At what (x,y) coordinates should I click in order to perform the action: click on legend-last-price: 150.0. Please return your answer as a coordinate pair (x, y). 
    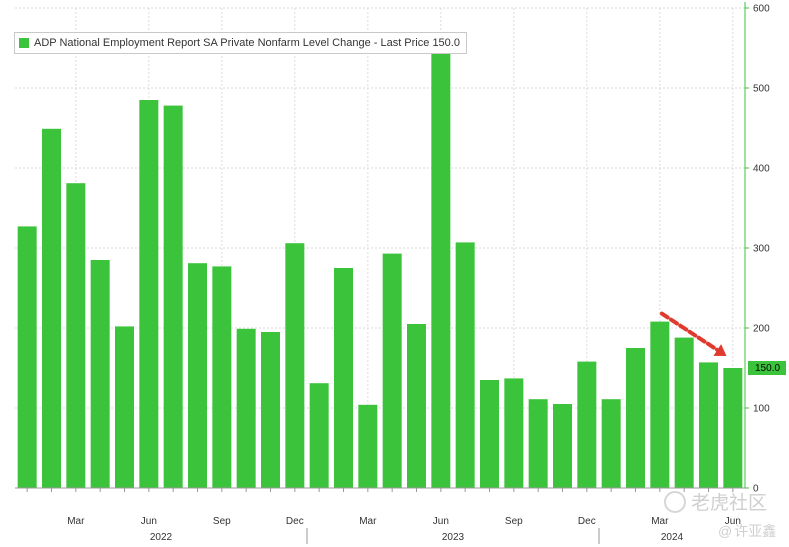
    Looking at the image, I should click on (446, 43).